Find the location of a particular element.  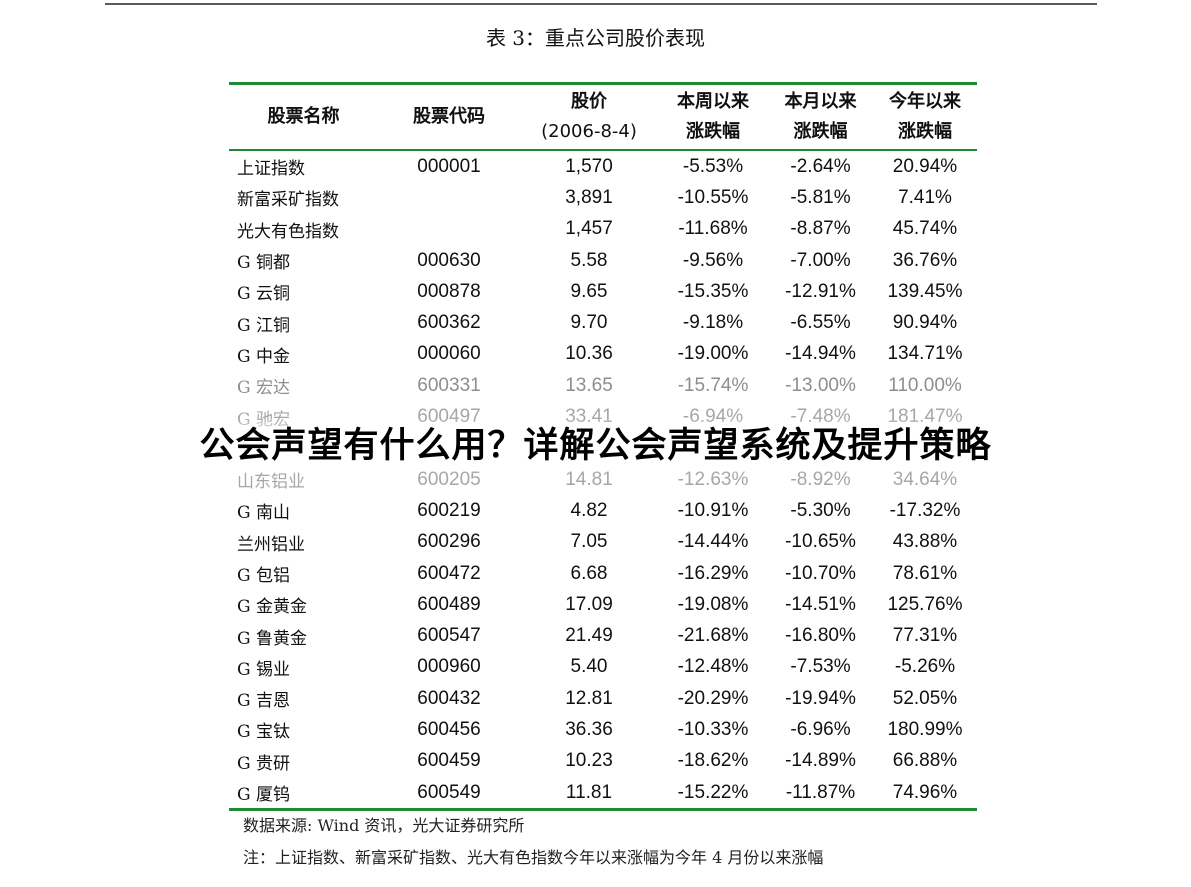

cell-code: 600331 is located at coordinates (449, 385).